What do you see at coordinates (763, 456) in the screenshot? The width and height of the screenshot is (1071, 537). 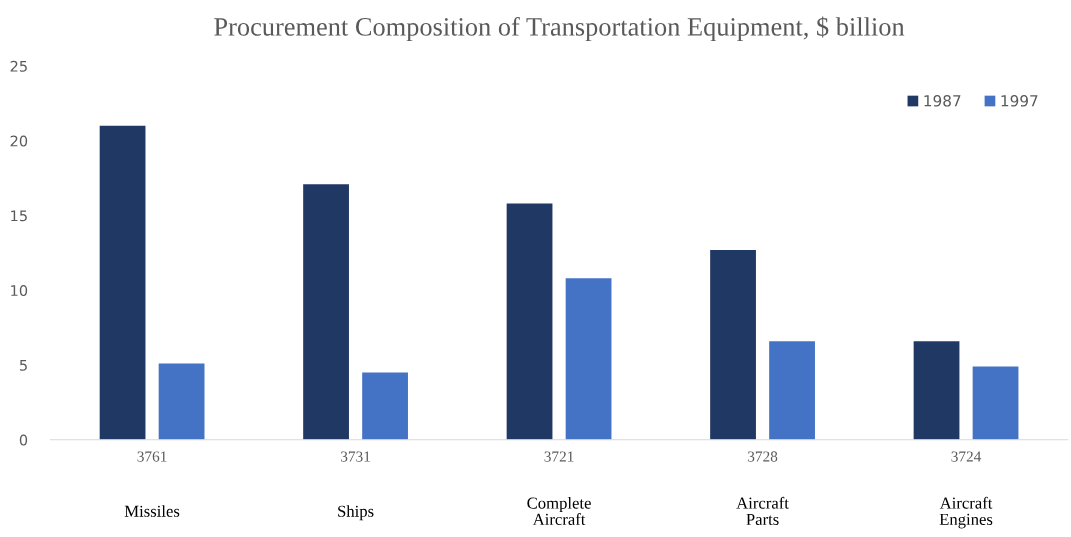 I see `x-tick-label: 3728` at bounding box center [763, 456].